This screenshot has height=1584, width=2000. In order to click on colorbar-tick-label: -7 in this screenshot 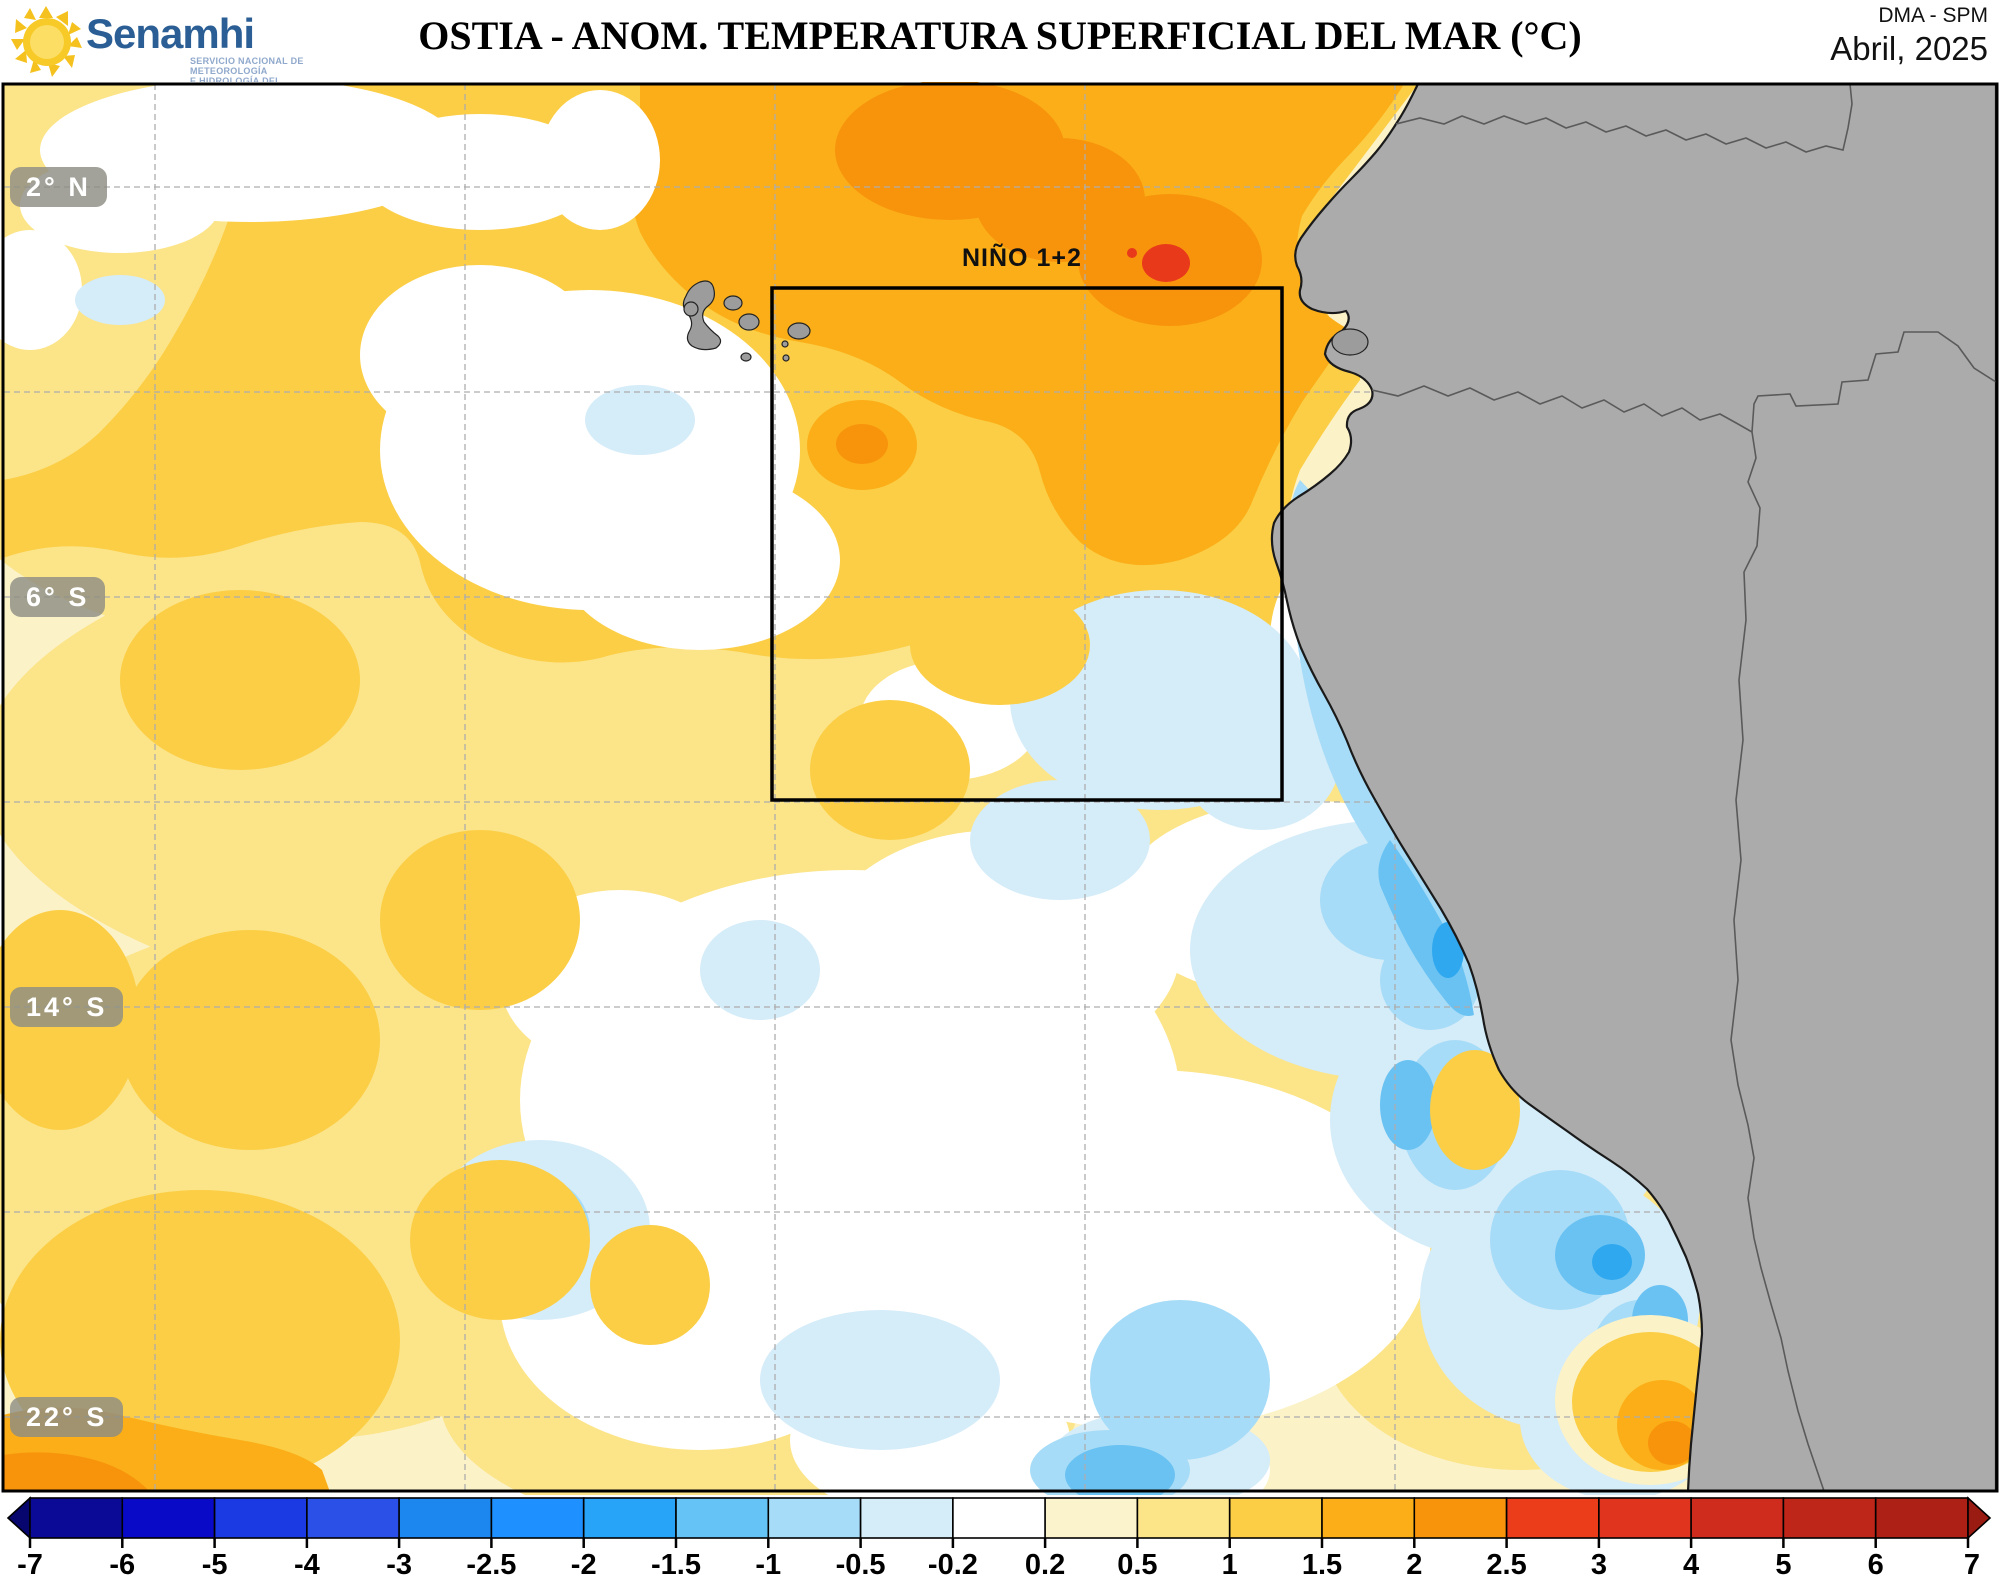, I will do `click(30, 1564)`.